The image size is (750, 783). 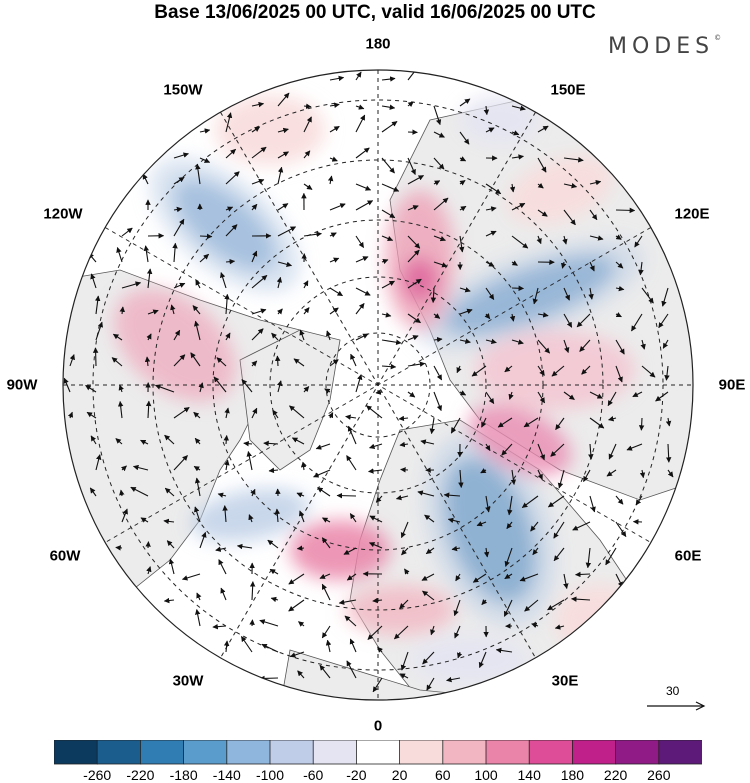 What do you see at coordinates (676, 697) in the screenshot?
I see `reference-vector: 30` at bounding box center [676, 697].